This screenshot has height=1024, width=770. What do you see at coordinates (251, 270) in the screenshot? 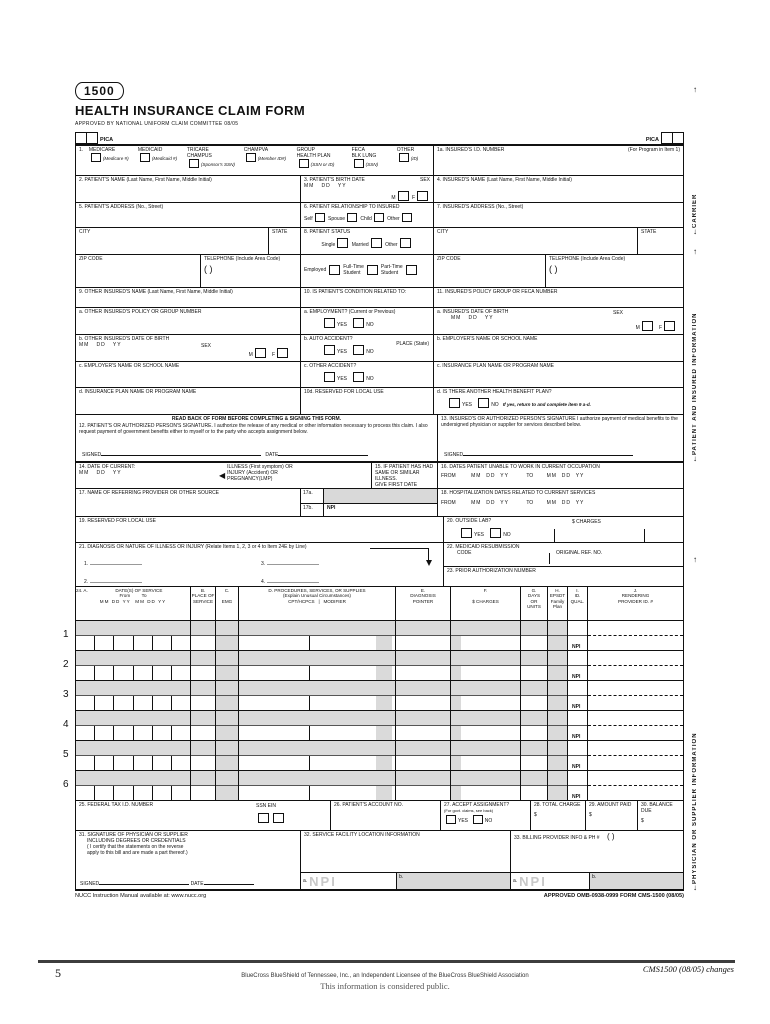
I see `patient-telephone: TELEPHONE (Include Area Code)( )` at bounding box center [251, 270].